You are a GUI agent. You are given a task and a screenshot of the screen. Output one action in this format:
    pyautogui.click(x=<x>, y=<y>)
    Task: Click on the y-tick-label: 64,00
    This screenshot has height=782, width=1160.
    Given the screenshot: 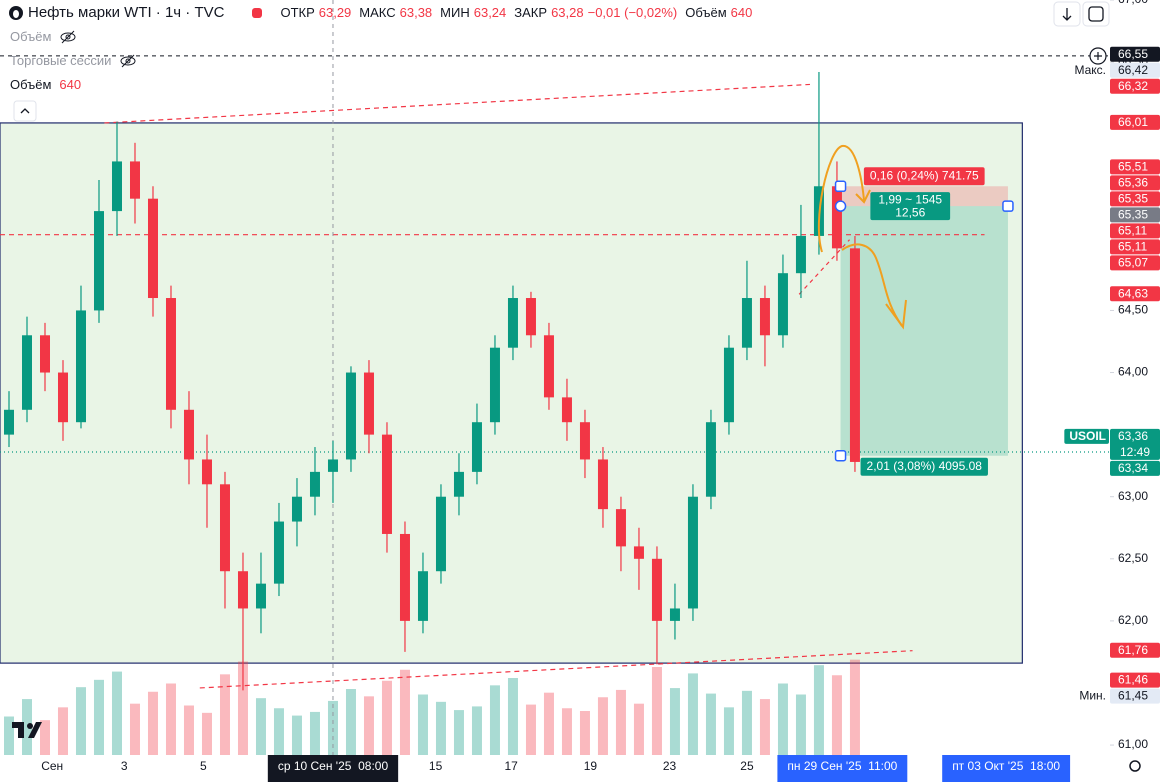 What is the action you would take?
    pyautogui.click(x=1133, y=372)
    